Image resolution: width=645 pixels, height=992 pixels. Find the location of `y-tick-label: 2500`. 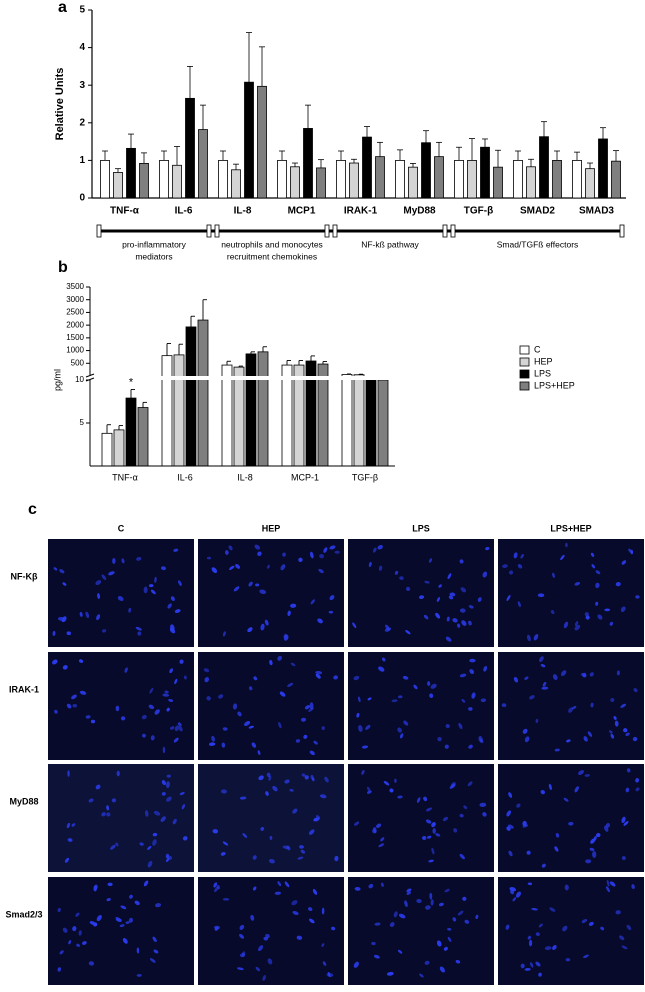

y-tick-label: 2500 is located at coordinates (75, 312).